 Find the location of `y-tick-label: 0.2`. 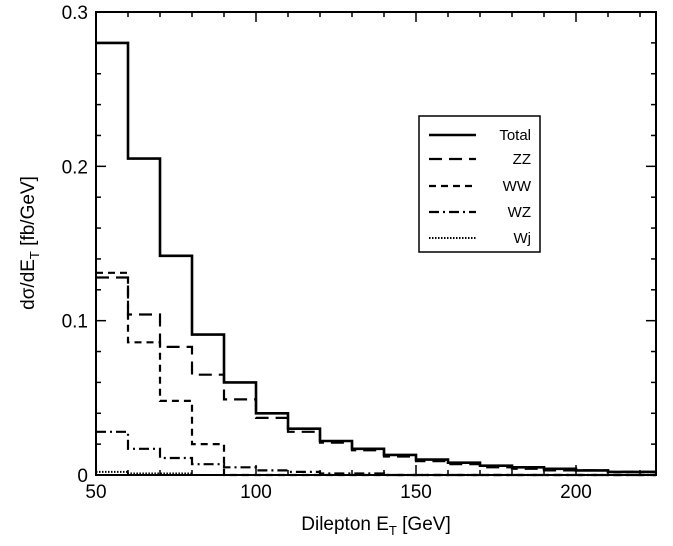

y-tick-label: 0.2 is located at coordinates (75, 167).